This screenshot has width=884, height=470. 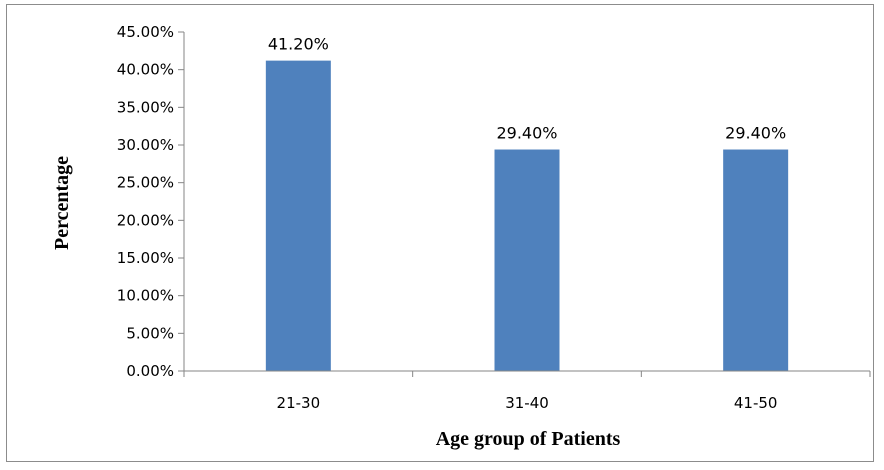 I want to click on y-tick-label: 0.00%, so click(x=150, y=371).